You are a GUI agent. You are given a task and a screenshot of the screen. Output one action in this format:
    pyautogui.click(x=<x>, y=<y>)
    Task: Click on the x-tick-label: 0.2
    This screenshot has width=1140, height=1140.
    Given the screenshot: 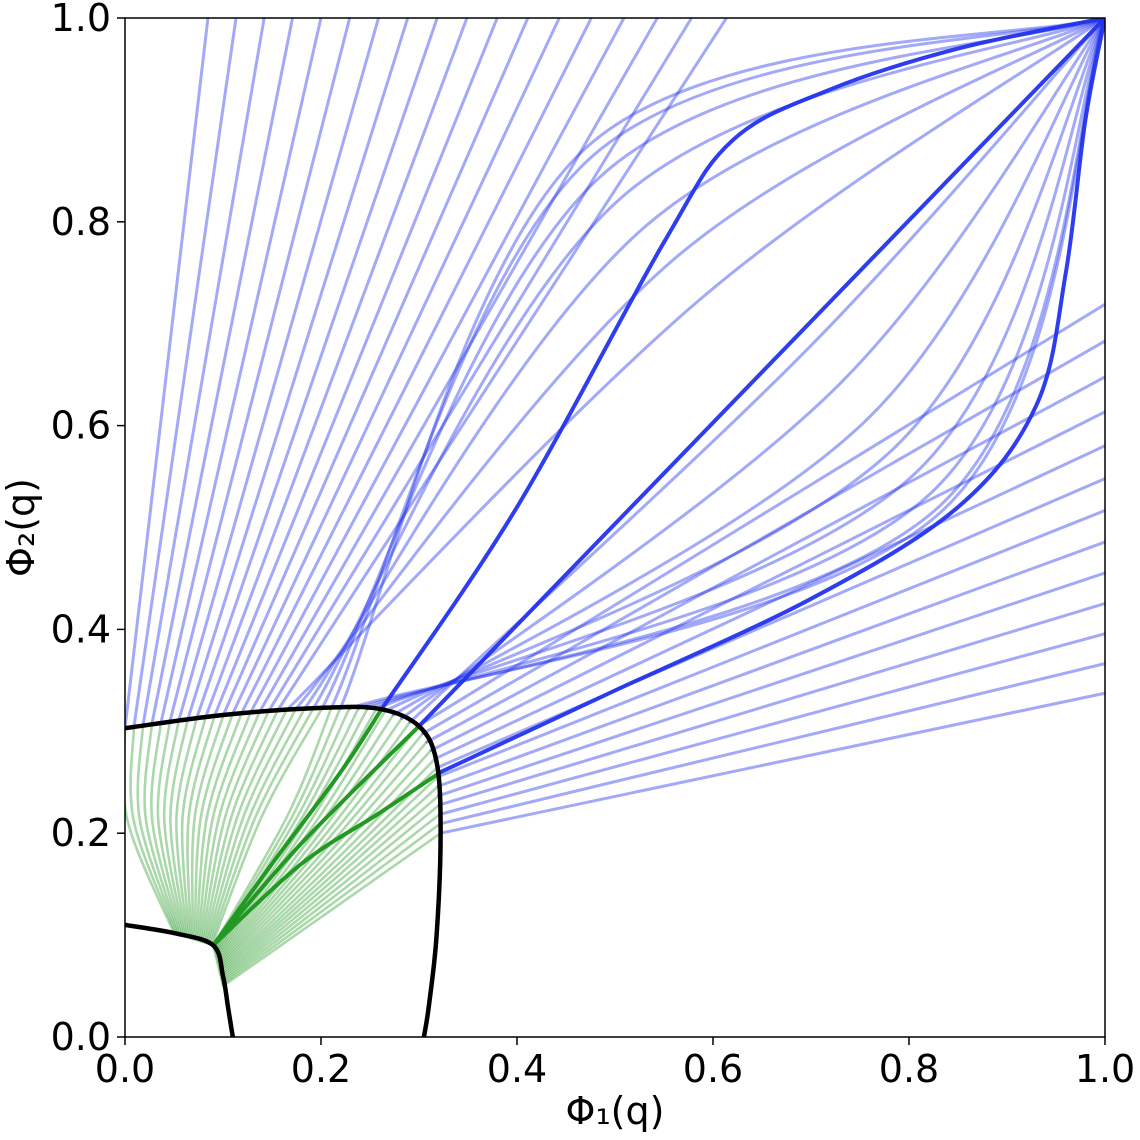 What is the action you would take?
    pyautogui.click(x=321, y=1069)
    